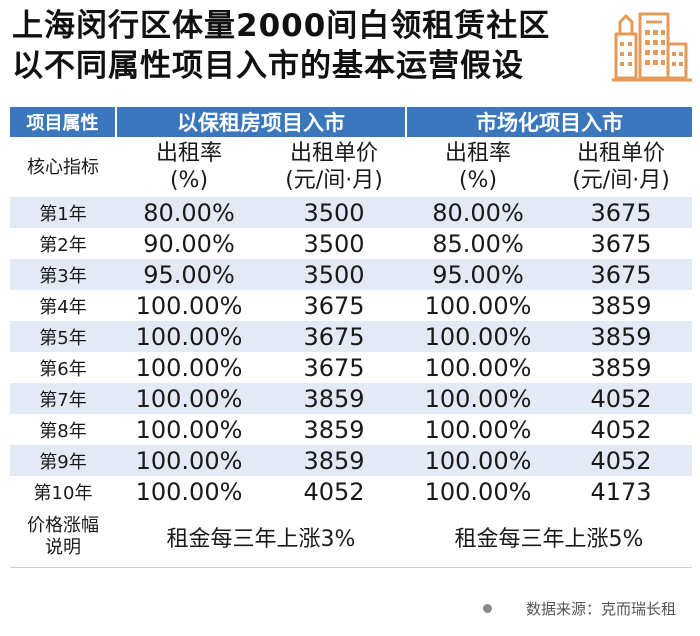 This screenshot has height=636, width=700. I want to click on buildings-icon, so click(652, 47).